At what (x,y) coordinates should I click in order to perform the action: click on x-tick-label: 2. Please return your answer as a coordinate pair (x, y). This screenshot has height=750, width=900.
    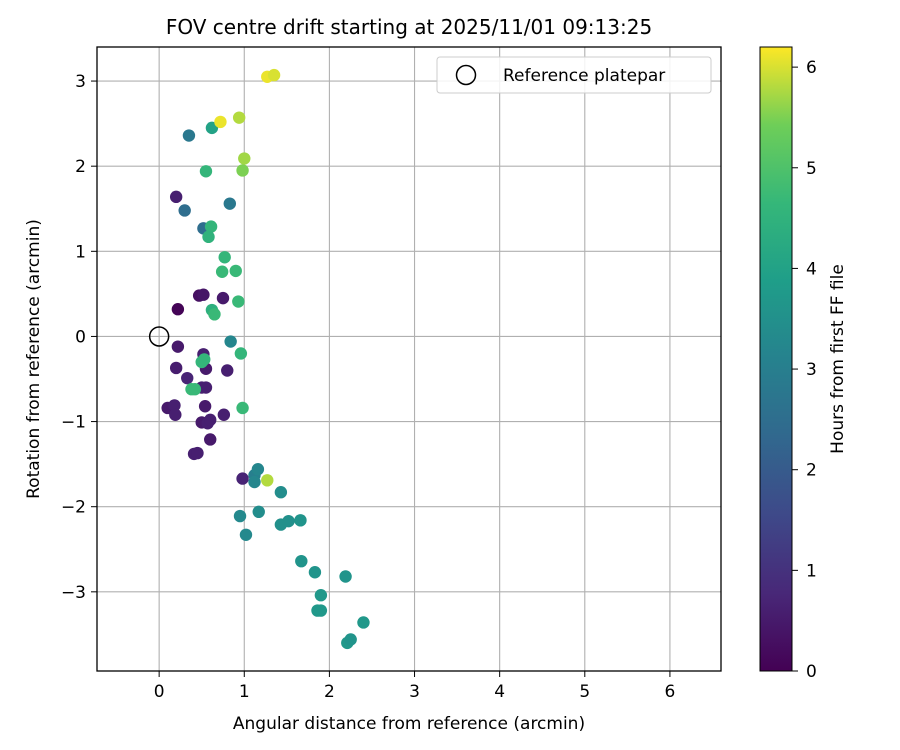
    Looking at the image, I should click on (329, 692).